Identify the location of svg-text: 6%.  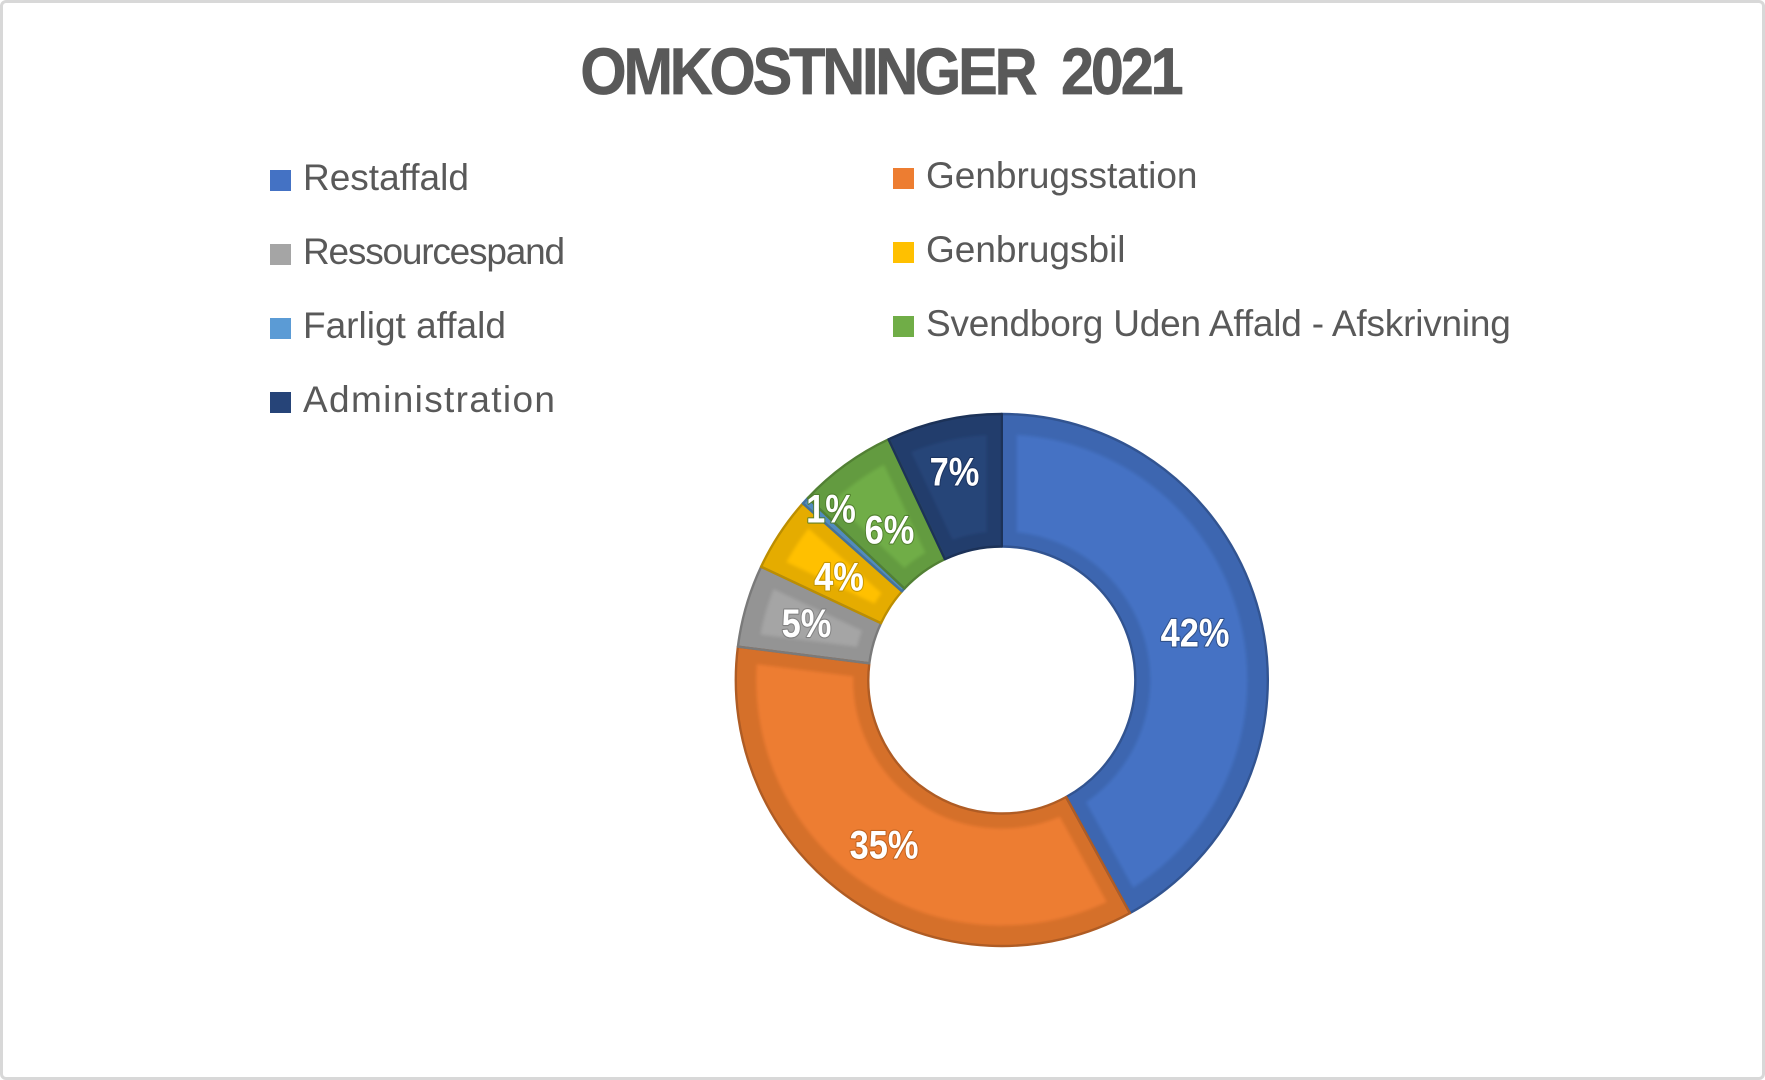
(890, 531).